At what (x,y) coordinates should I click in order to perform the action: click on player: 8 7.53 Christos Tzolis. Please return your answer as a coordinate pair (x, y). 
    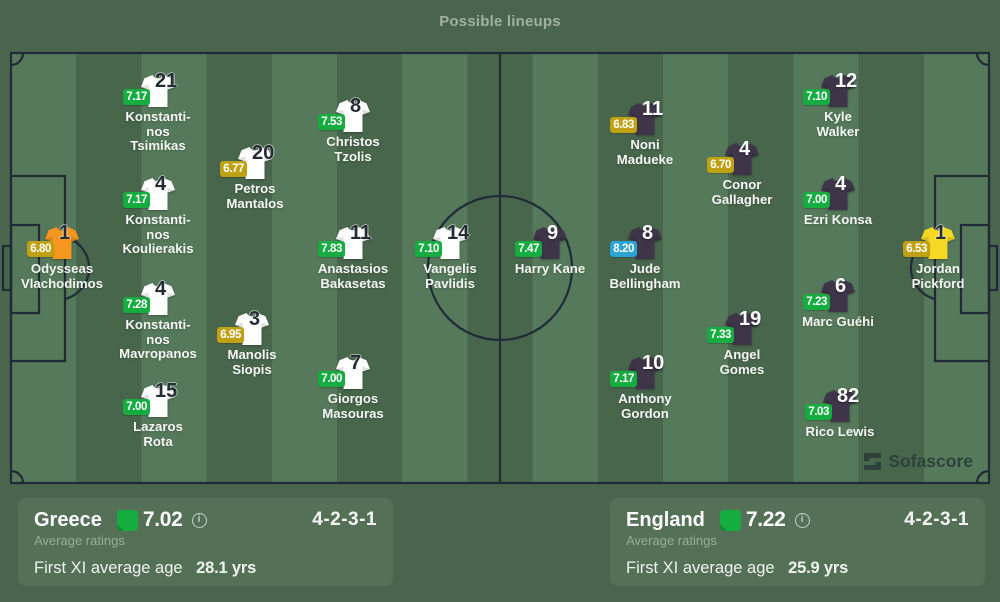
    Looking at the image, I should click on (353, 129).